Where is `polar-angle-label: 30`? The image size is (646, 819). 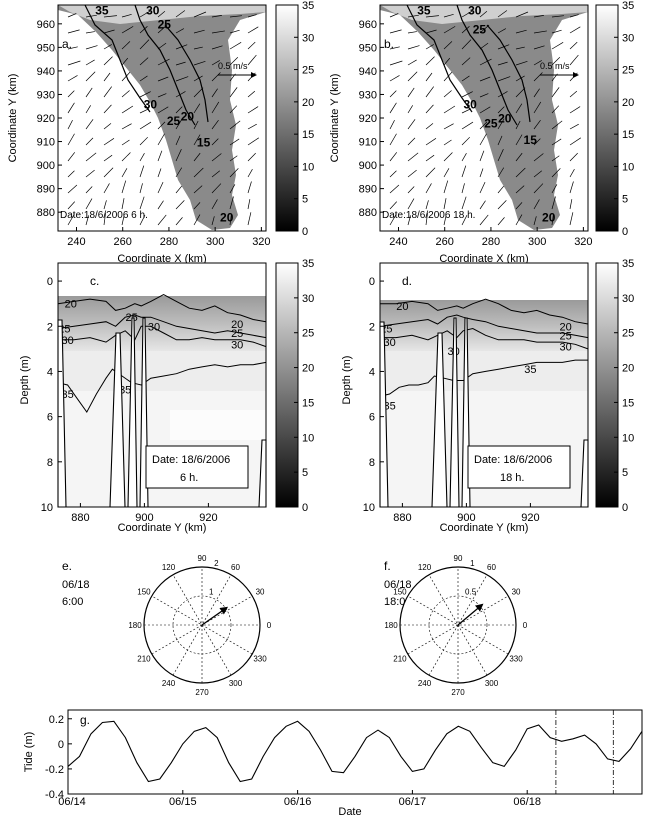
polar-angle-label: 30 is located at coordinates (260, 592).